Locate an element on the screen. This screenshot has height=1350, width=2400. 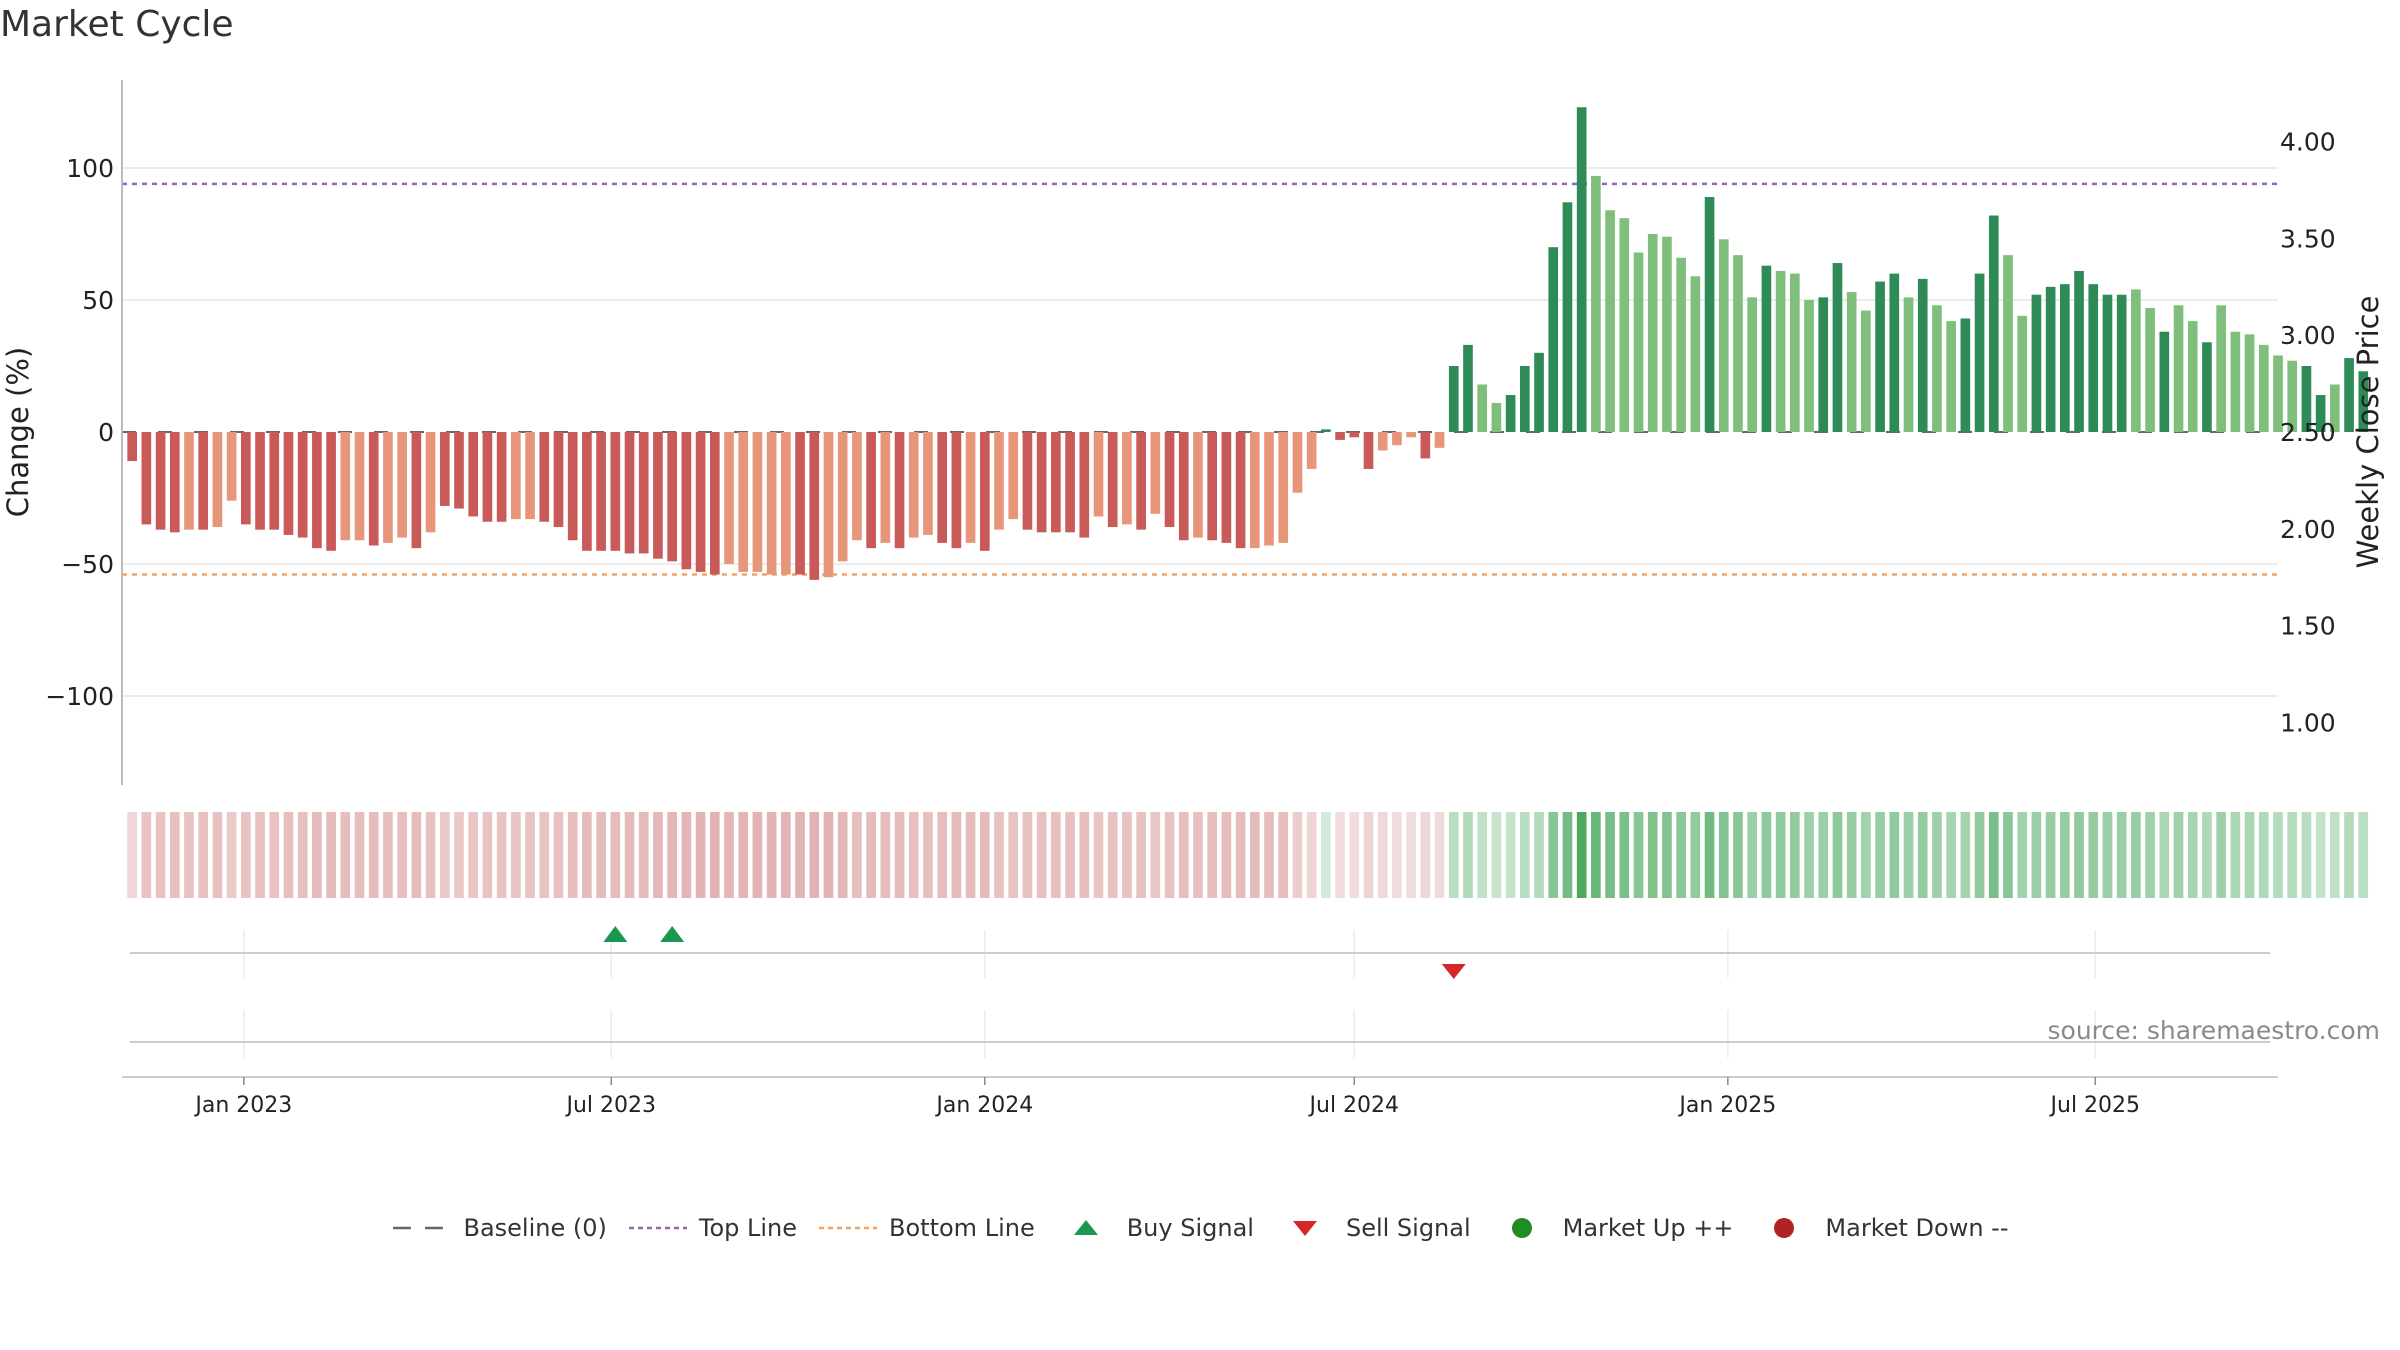
legend-item-mdown: Market Down -- is located at coordinates (1881, 1228).